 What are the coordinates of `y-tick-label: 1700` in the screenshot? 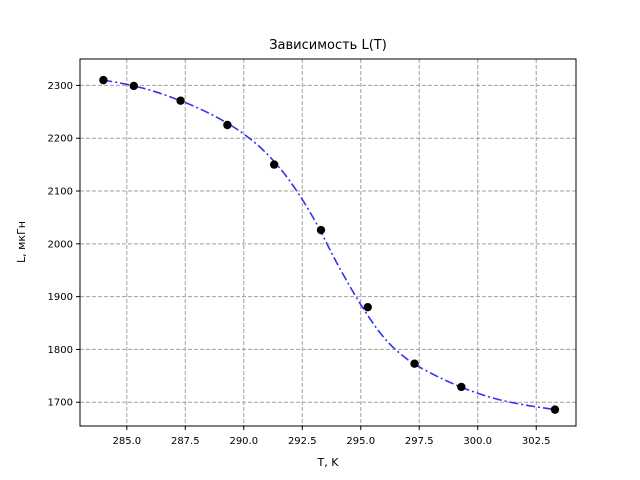 It's located at (60, 403).